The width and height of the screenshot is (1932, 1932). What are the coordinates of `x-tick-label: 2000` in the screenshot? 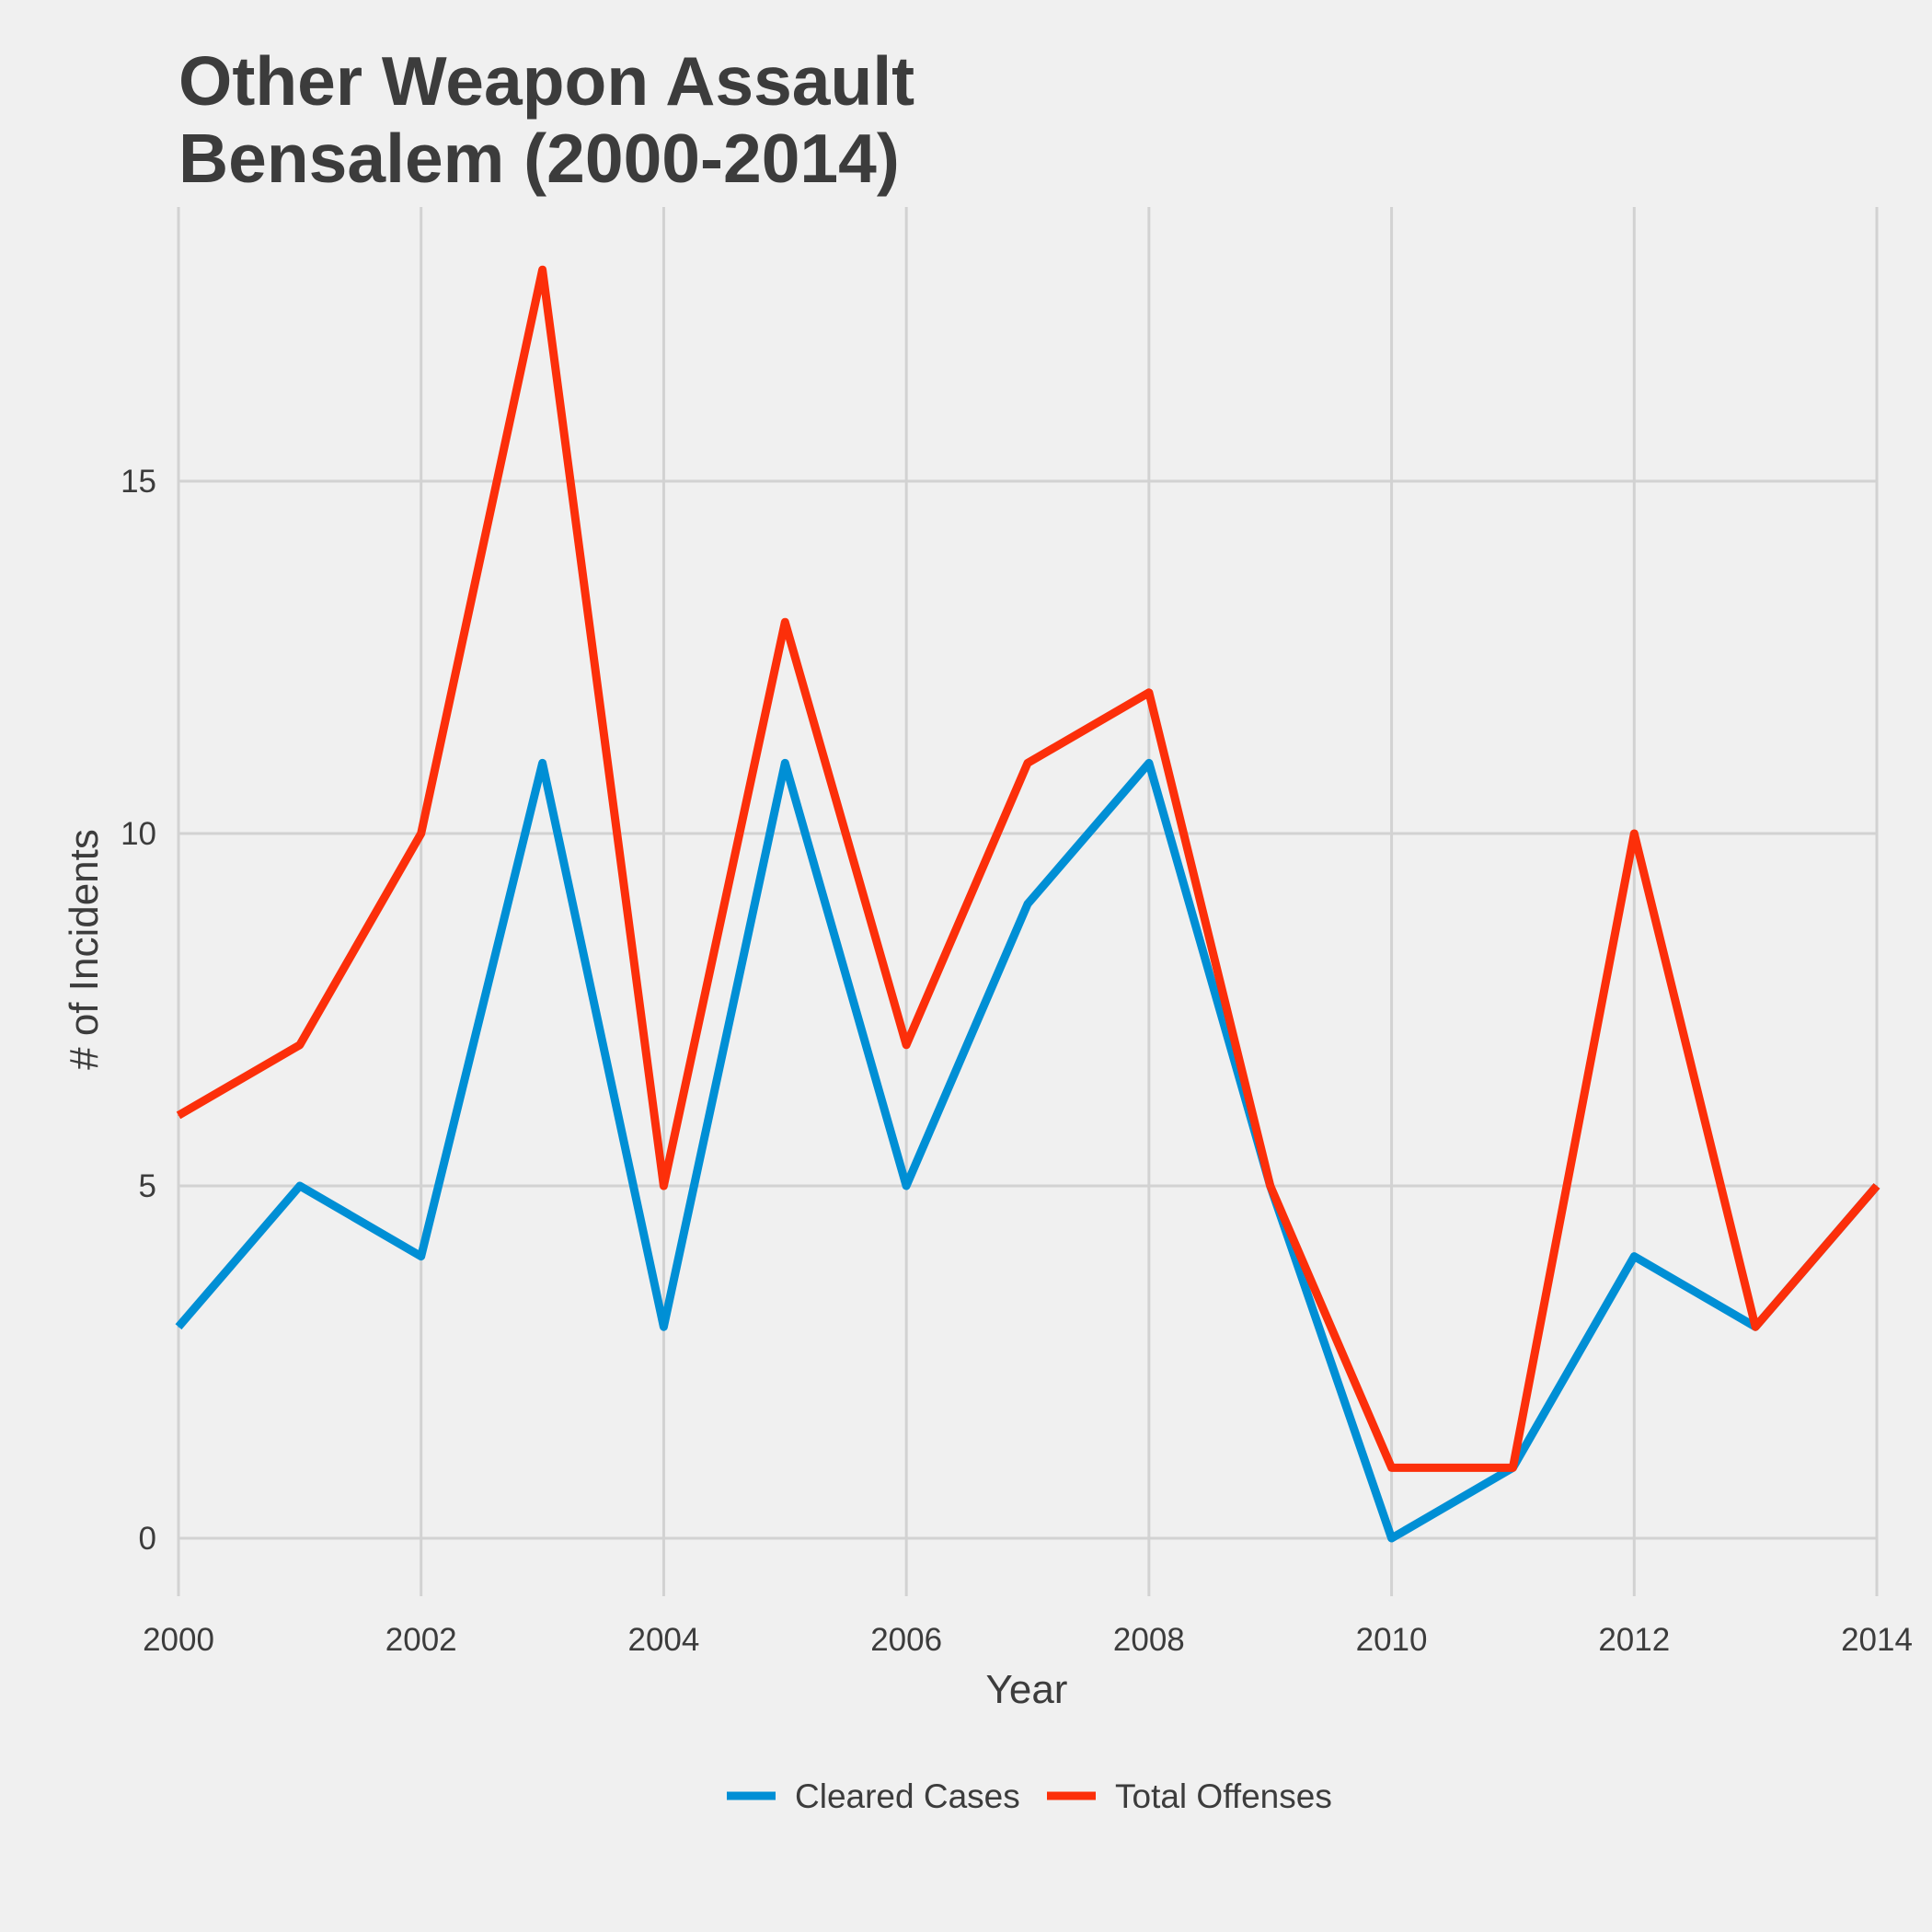 It's located at (178, 1640).